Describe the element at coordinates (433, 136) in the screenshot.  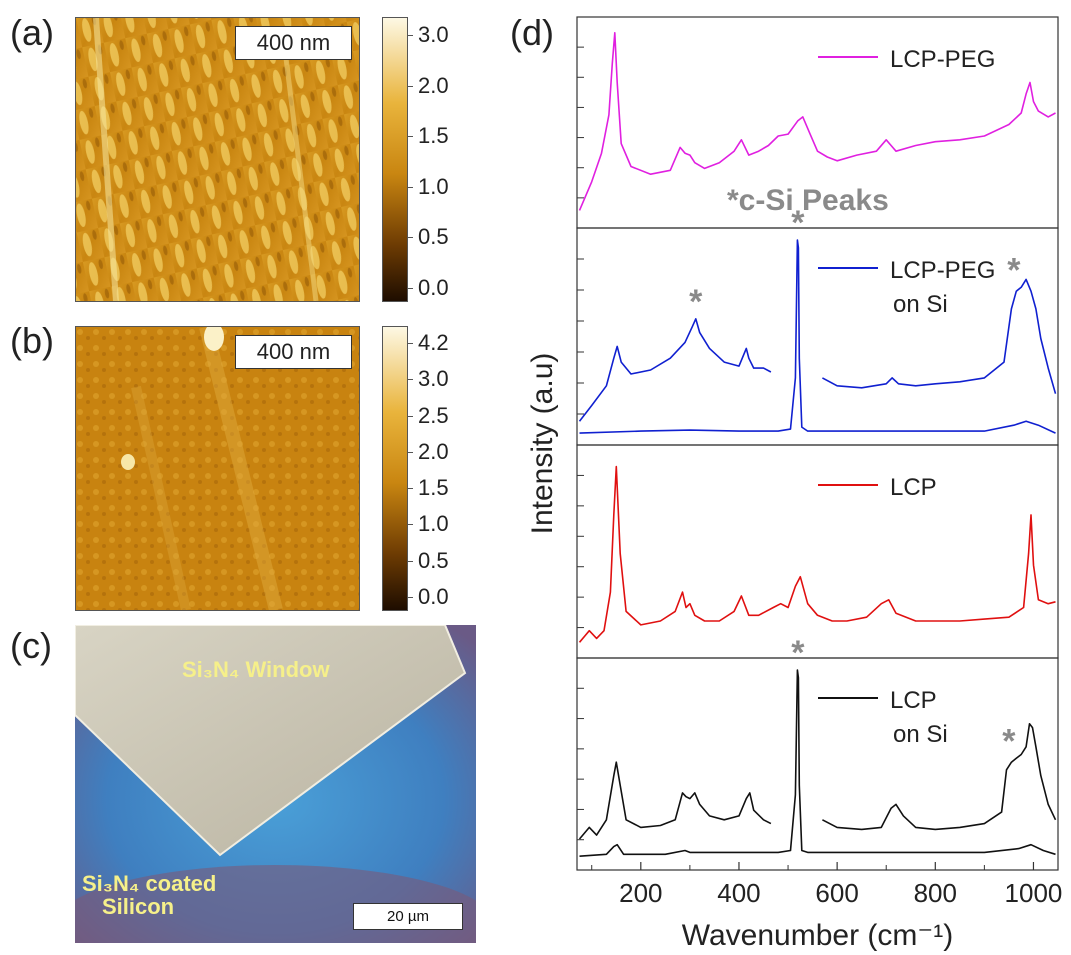
I see `colorbar-a-tick-label: 1.5` at that location.